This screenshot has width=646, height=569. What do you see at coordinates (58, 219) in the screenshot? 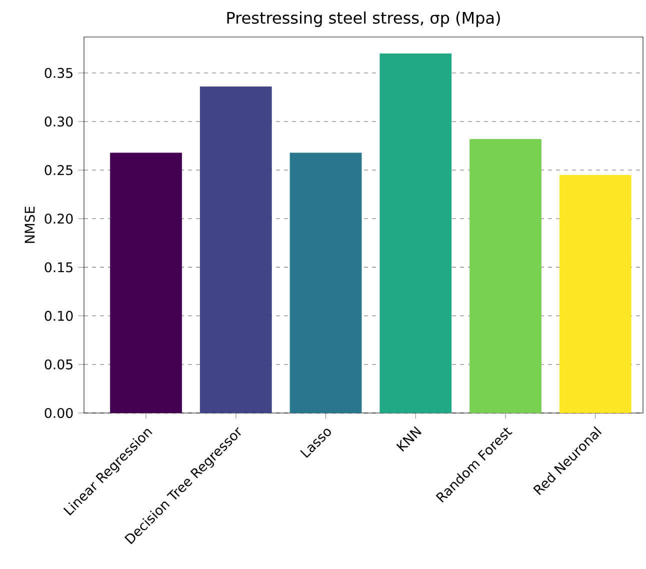
I see `y-tick-label: 0.20` at bounding box center [58, 219].